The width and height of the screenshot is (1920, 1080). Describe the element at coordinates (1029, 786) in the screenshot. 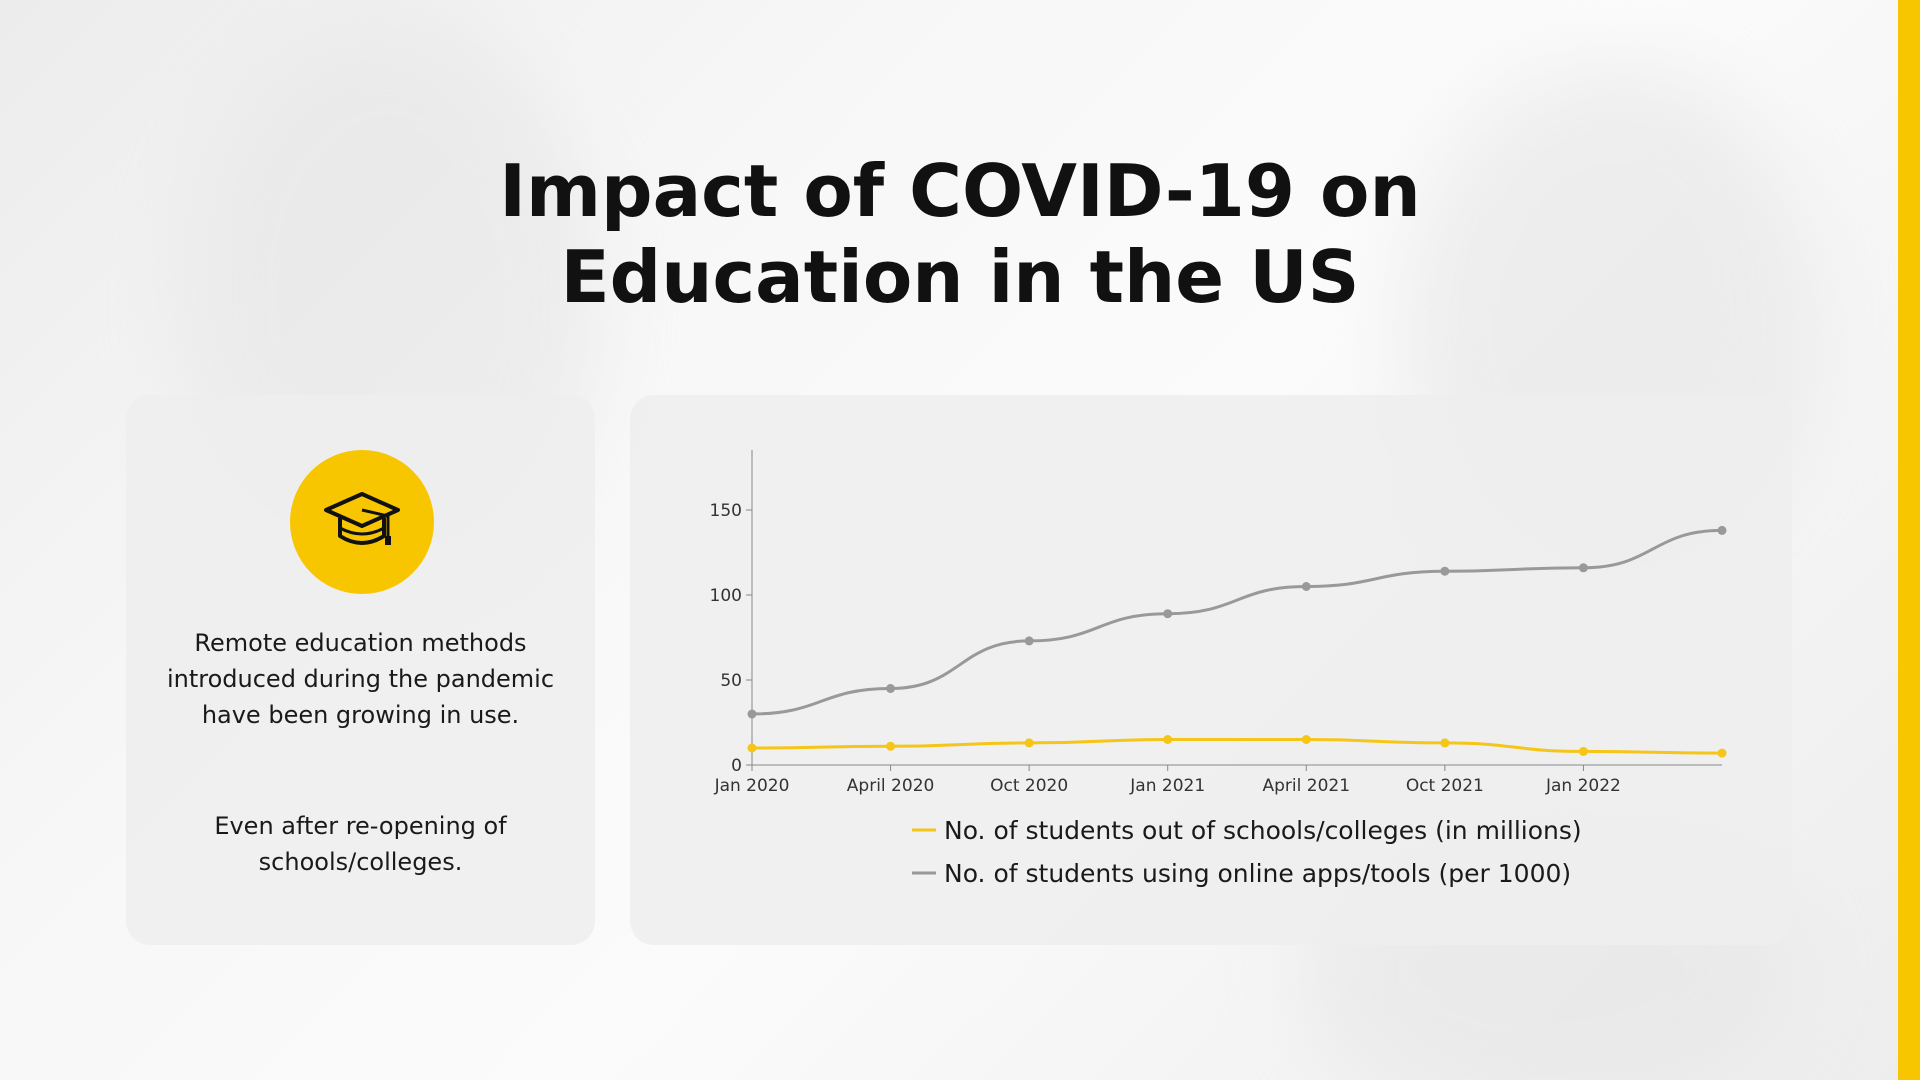

I see `x-tick-label: Oct 2020` at that location.